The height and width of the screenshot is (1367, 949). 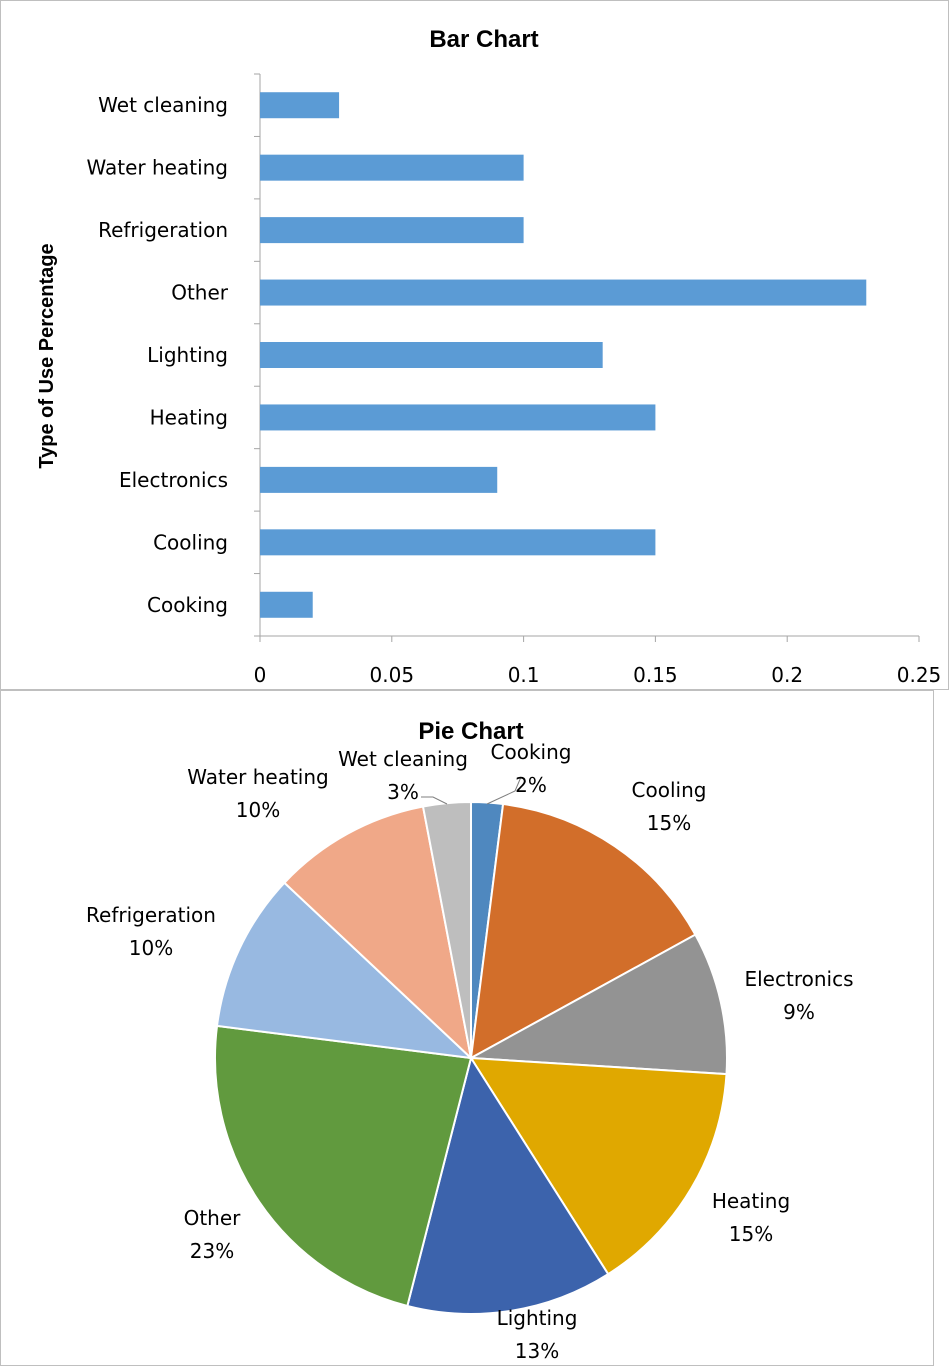 What do you see at coordinates (157, 168) in the screenshot?
I see `y-category-label: Water heating` at bounding box center [157, 168].